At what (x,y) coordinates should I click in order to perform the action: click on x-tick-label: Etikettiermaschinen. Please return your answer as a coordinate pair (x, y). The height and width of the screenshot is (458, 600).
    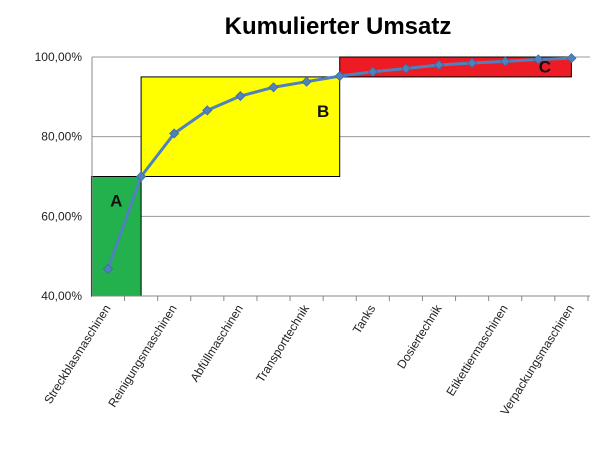
    Looking at the image, I should click on (476, 350).